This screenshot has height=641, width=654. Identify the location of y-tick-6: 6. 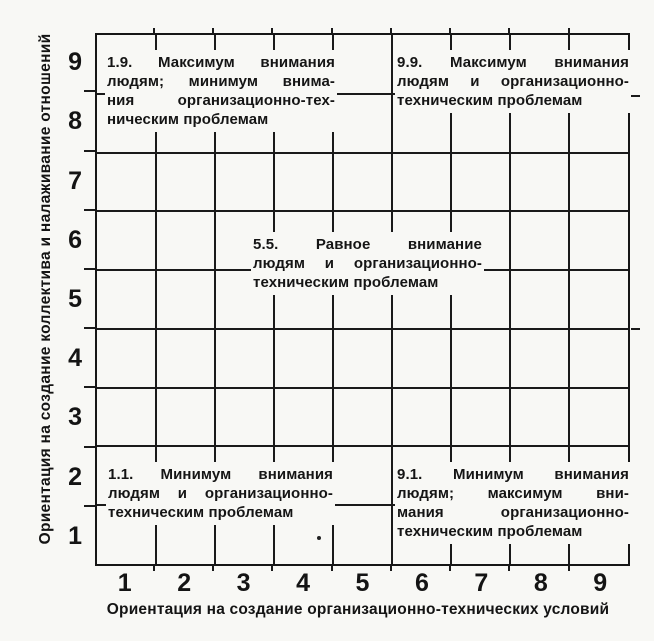
(75, 239).